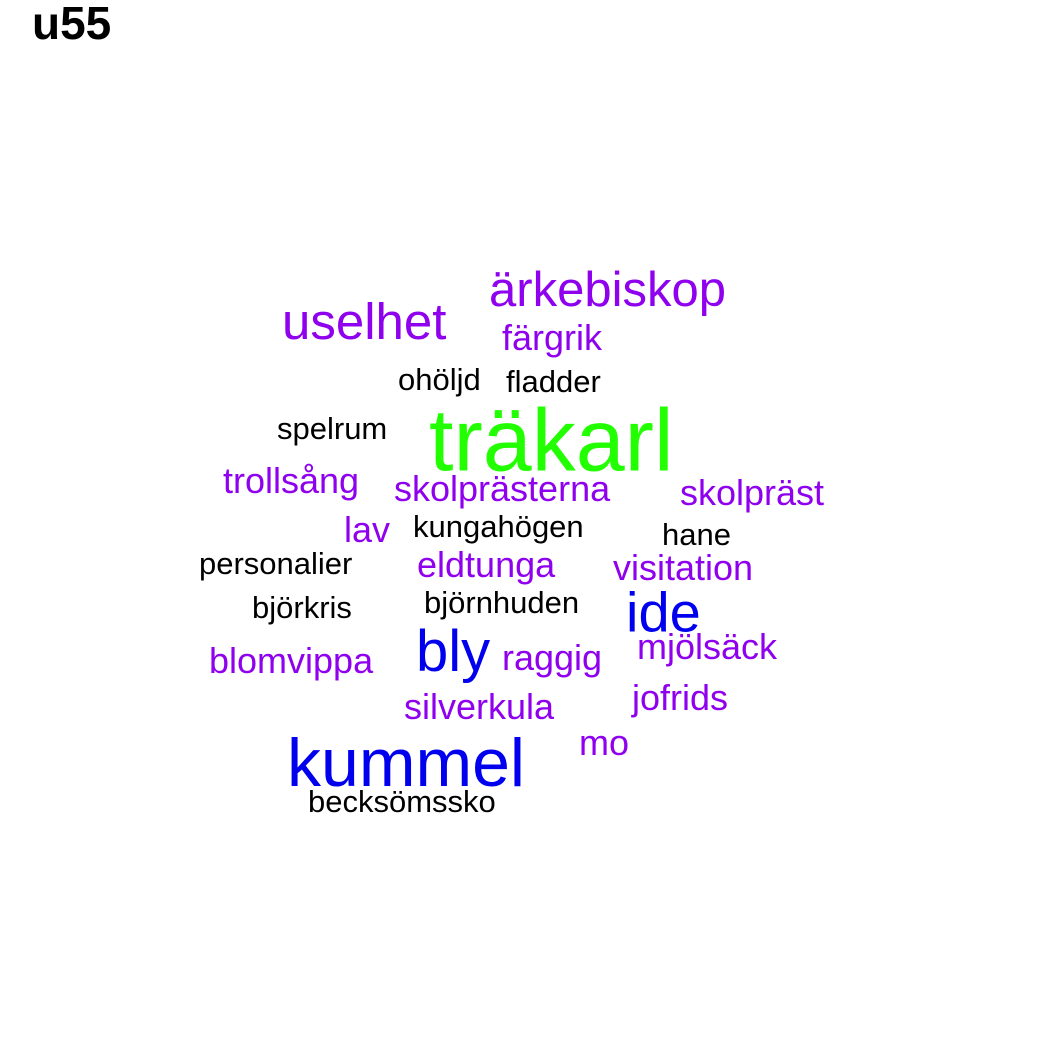 The width and height of the screenshot is (1050, 1050). I want to click on cloud-word: hane, so click(696, 534).